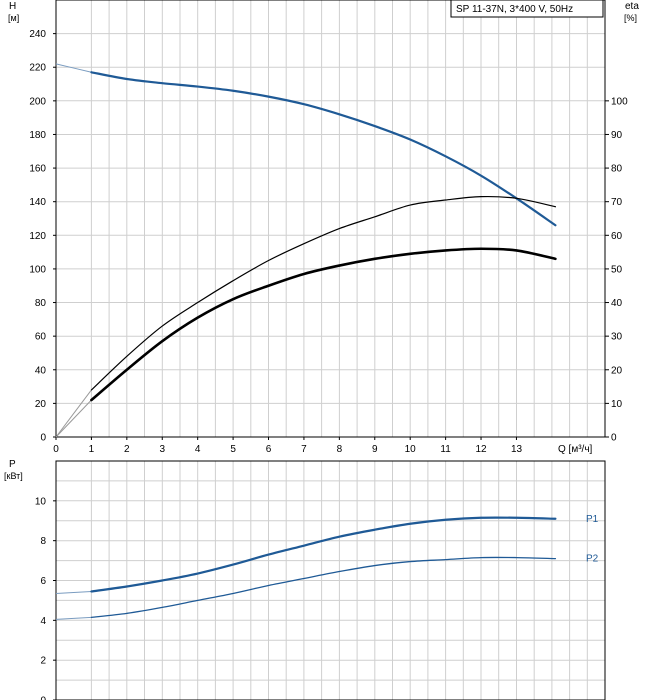 Image resolution: width=658 pixels, height=700 pixels. I want to click on head-tick-label: 180, so click(37, 135).